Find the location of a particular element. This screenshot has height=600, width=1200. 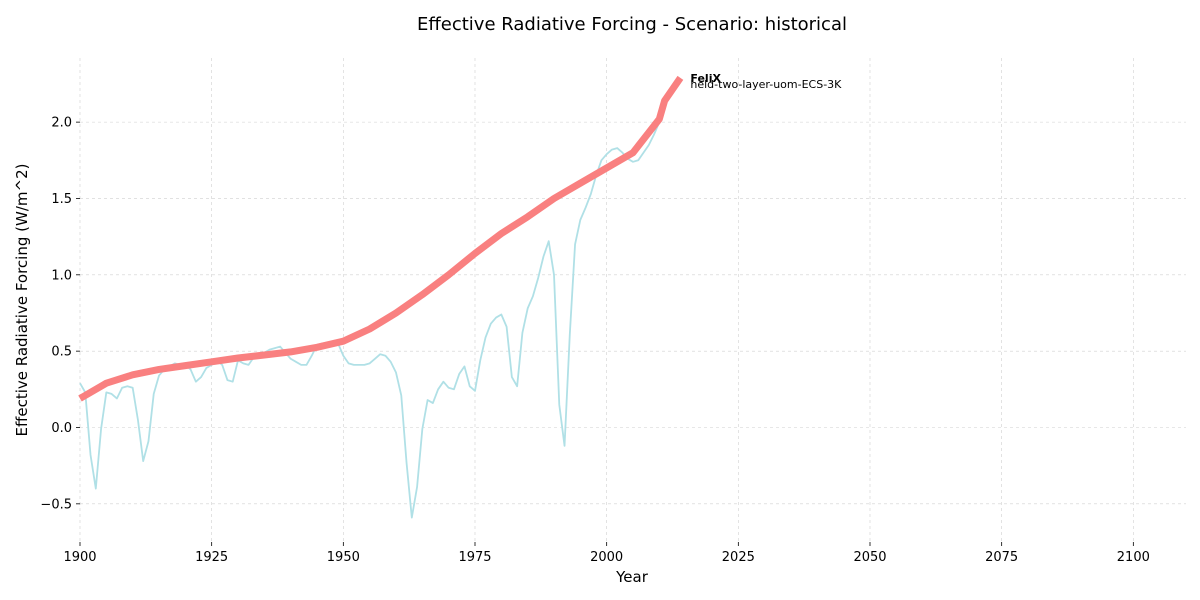

x-tick-label: 2000 is located at coordinates (606, 557).